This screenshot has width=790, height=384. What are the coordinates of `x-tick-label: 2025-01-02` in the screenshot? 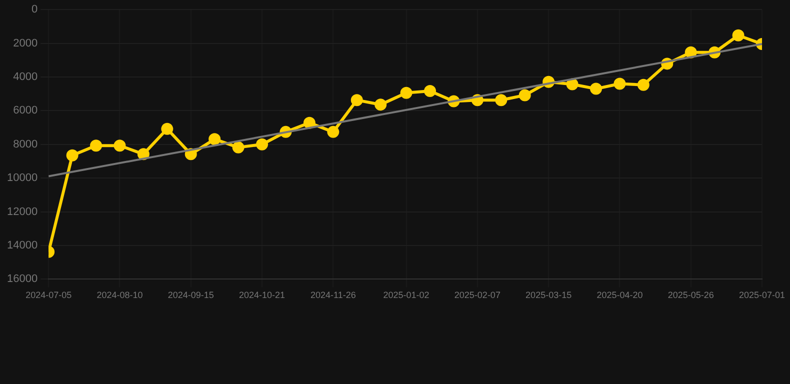 It's located at (406, 295).